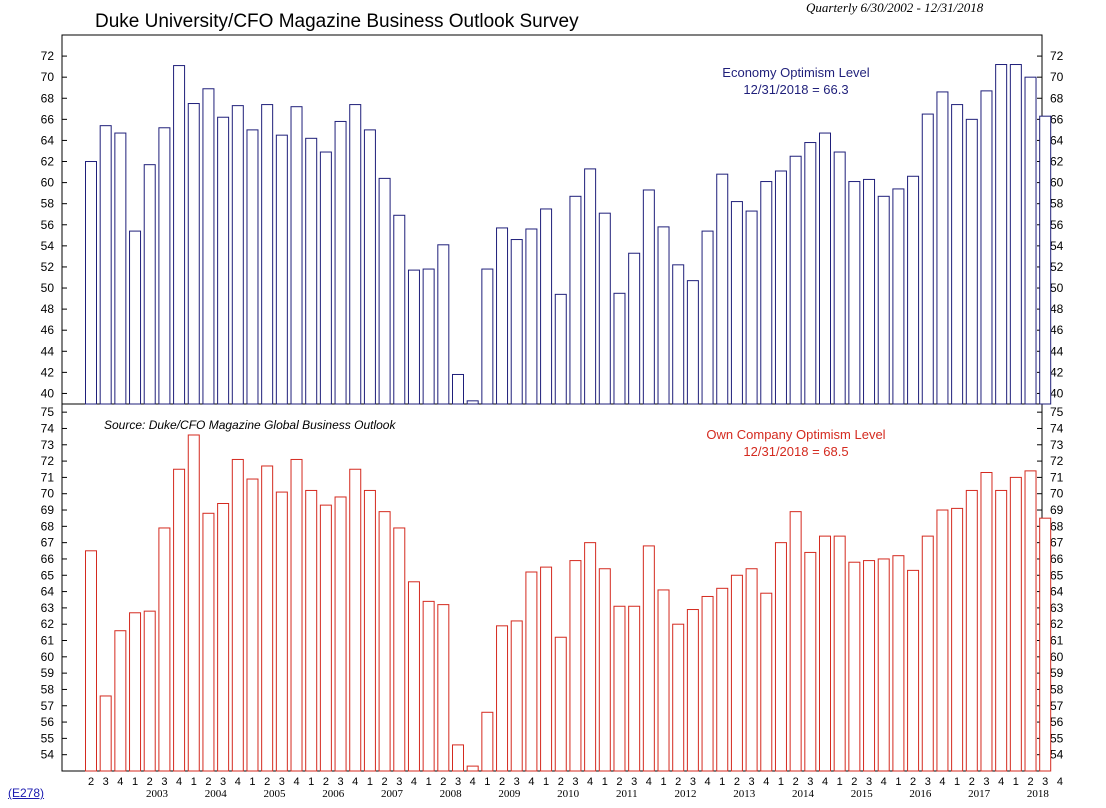 This screenshot has height=808, width=1106. I want to click on y-tick-label-right: 67, so click(1057, 543).